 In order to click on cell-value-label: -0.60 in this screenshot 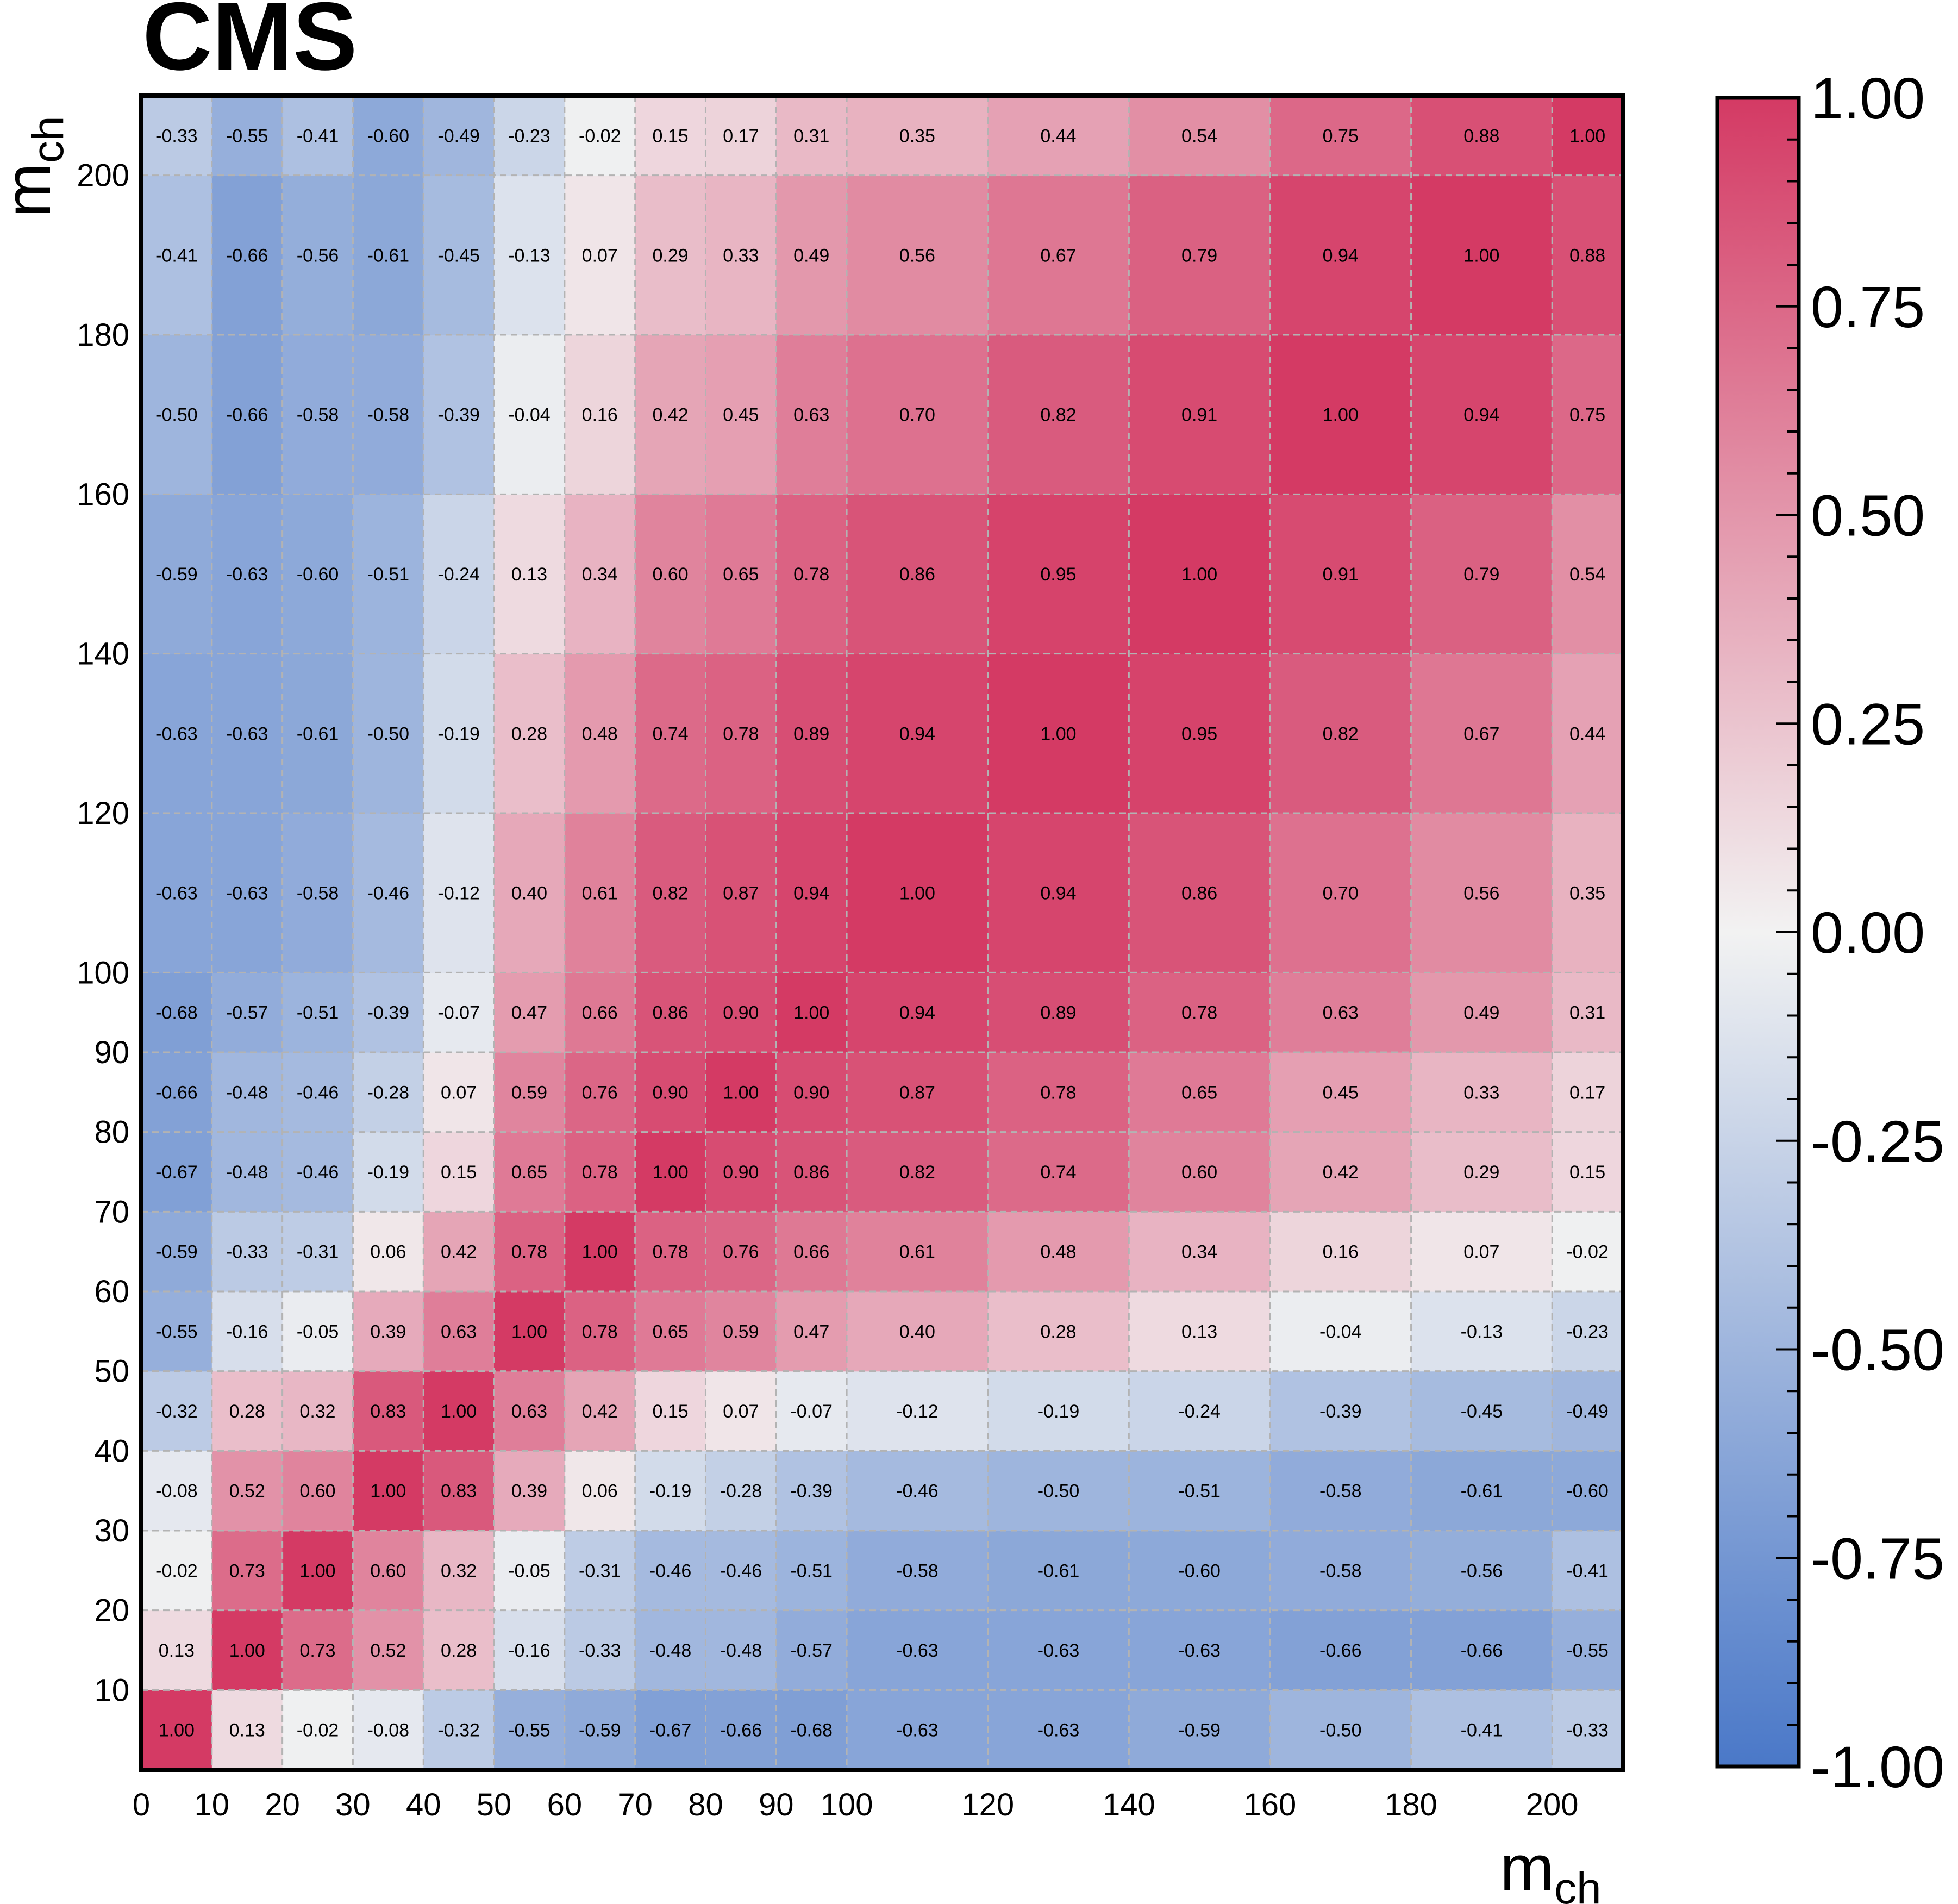, I will do `click(1587, 1491)`.